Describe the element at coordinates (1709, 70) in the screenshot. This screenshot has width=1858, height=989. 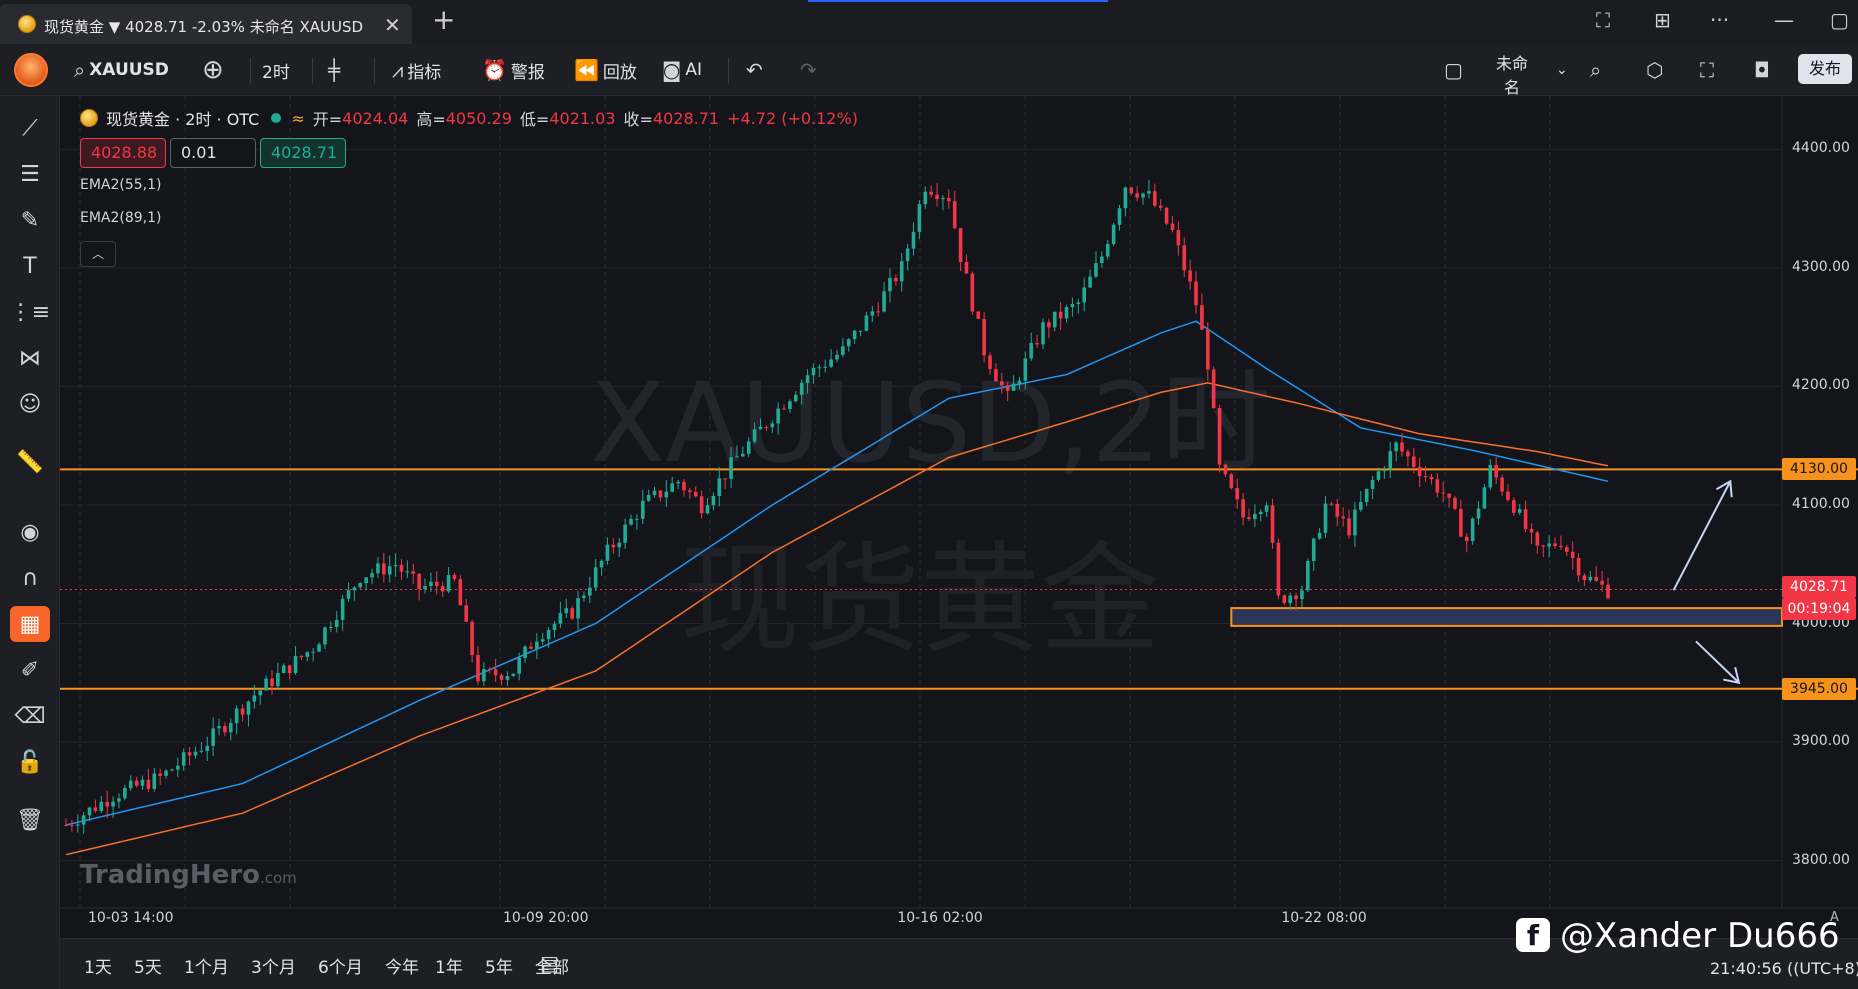
I see `fullscreen-button: ⛶` at that location.